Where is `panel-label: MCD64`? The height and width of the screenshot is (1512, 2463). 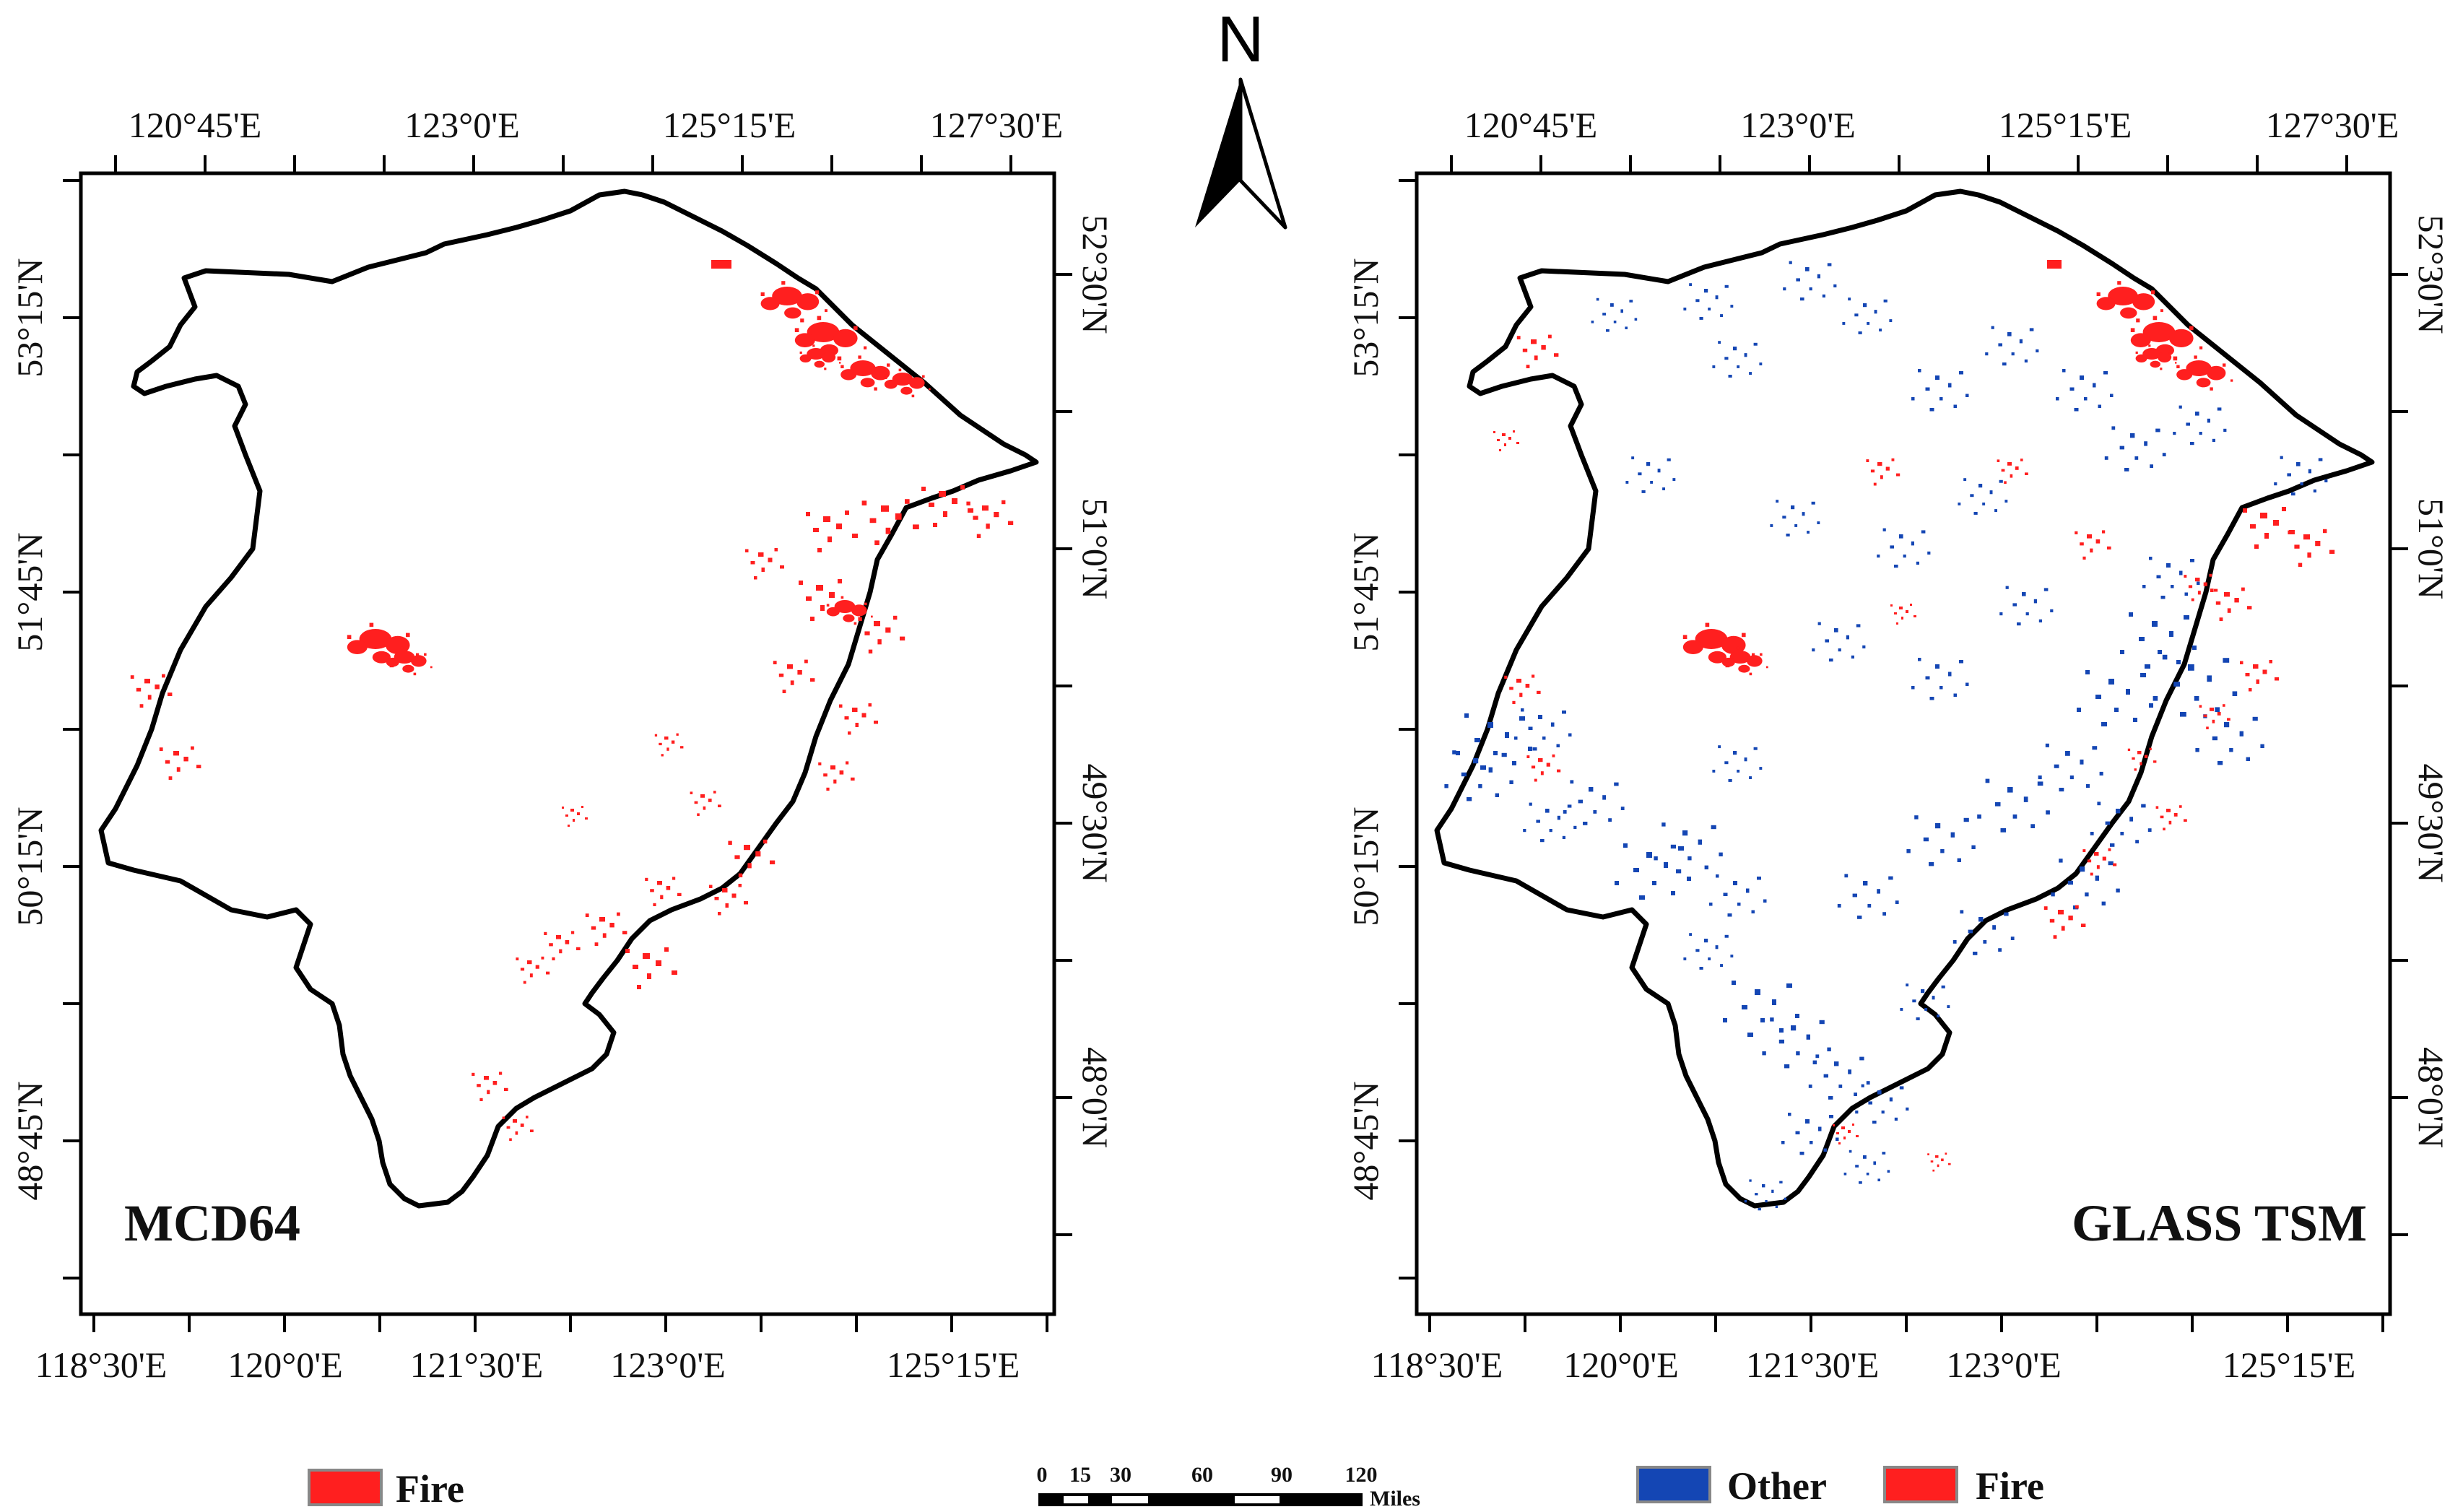
panel-label: MCD64 is located at coordinates (212, 1223).